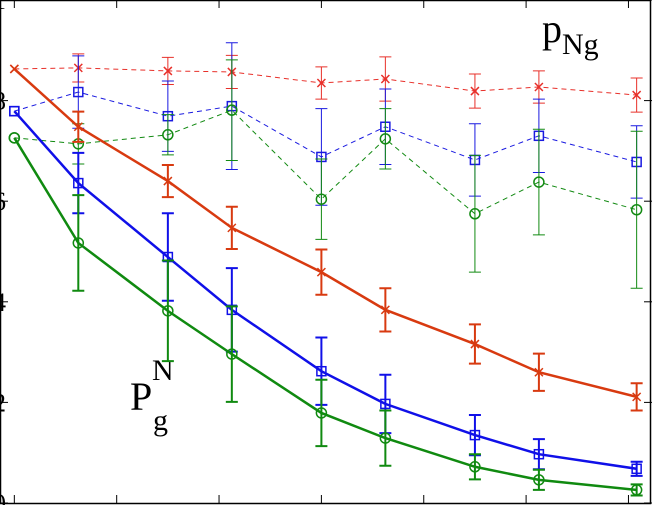 The height and width of the screenshot is (505, 652). What do you see at coordinates (3, 402) in the screenshot?
I see `y-tick-label: .2` at bounding box center [3, 402].